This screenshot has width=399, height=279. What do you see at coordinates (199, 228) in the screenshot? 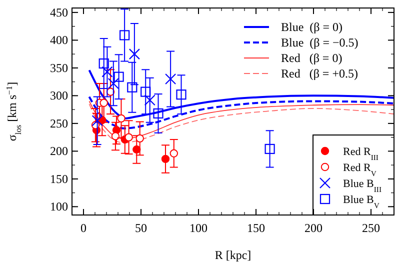
I see `x-tick-label: 100` at bounding box center [199, 228].